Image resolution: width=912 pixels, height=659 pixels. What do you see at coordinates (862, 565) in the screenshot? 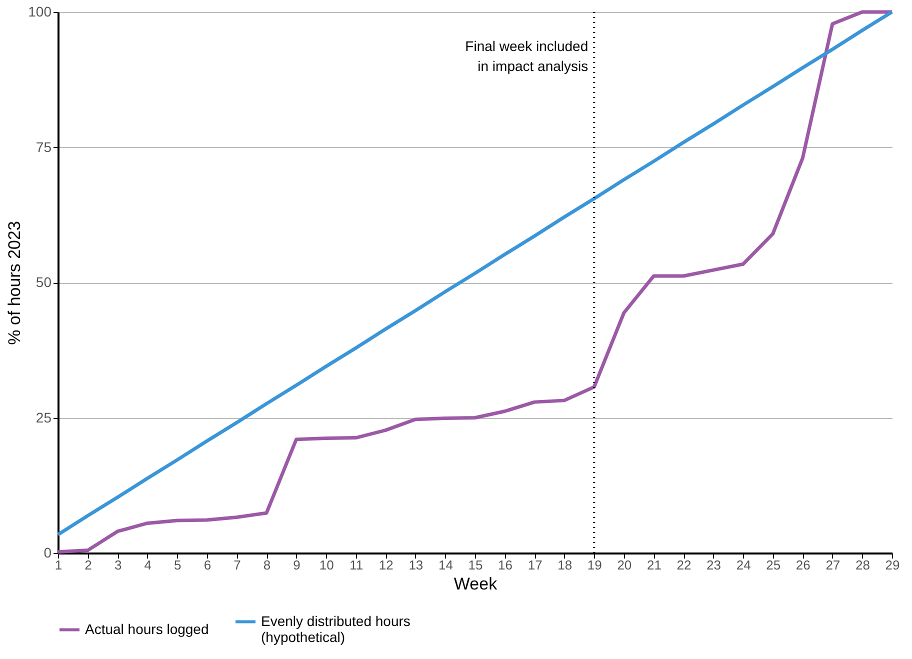
I see `x-tick-label: 28` at bounding box center [862, 565].